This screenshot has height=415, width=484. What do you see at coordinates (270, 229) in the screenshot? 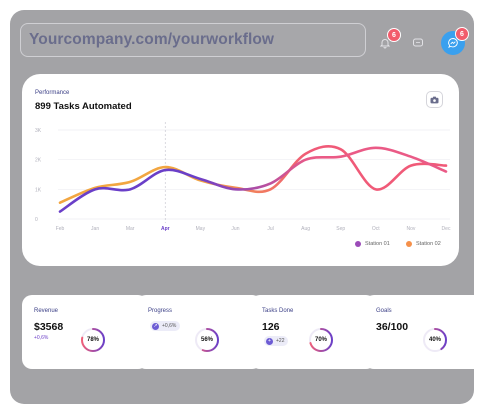
I see `x-tick-label: Jul` at bounding box center [270, 229].